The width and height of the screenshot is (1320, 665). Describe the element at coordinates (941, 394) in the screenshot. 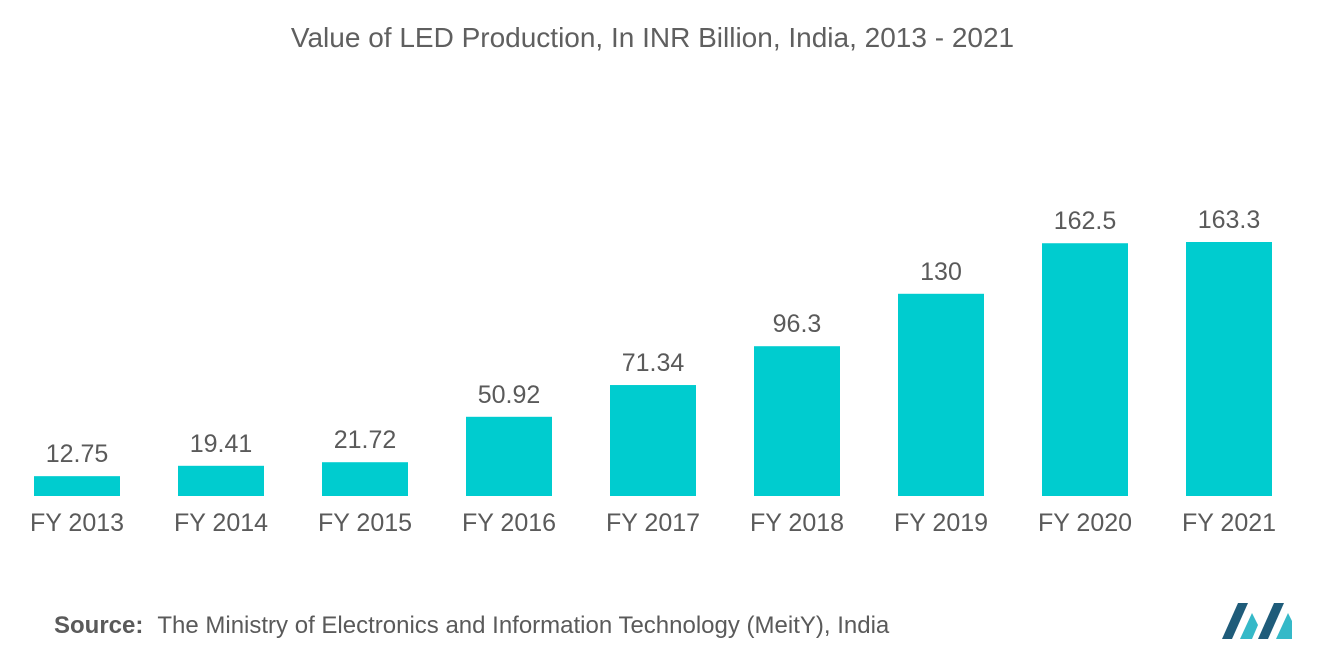

I see `bar-fy-2019` at that location.